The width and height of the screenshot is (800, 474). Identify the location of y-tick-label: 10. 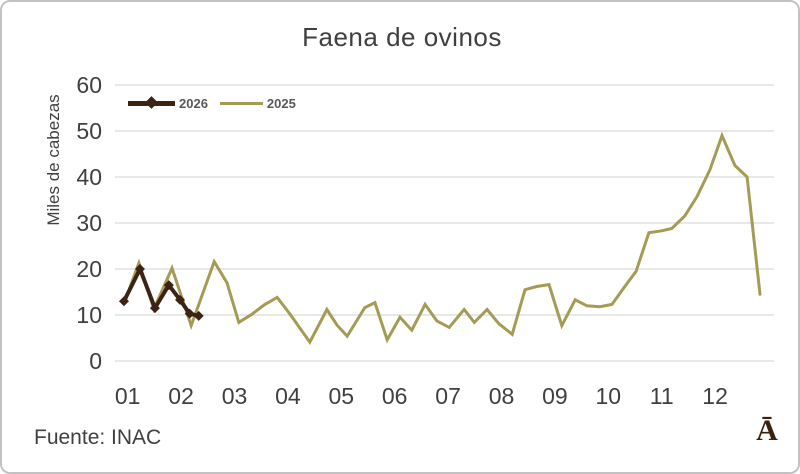
(89, 315).